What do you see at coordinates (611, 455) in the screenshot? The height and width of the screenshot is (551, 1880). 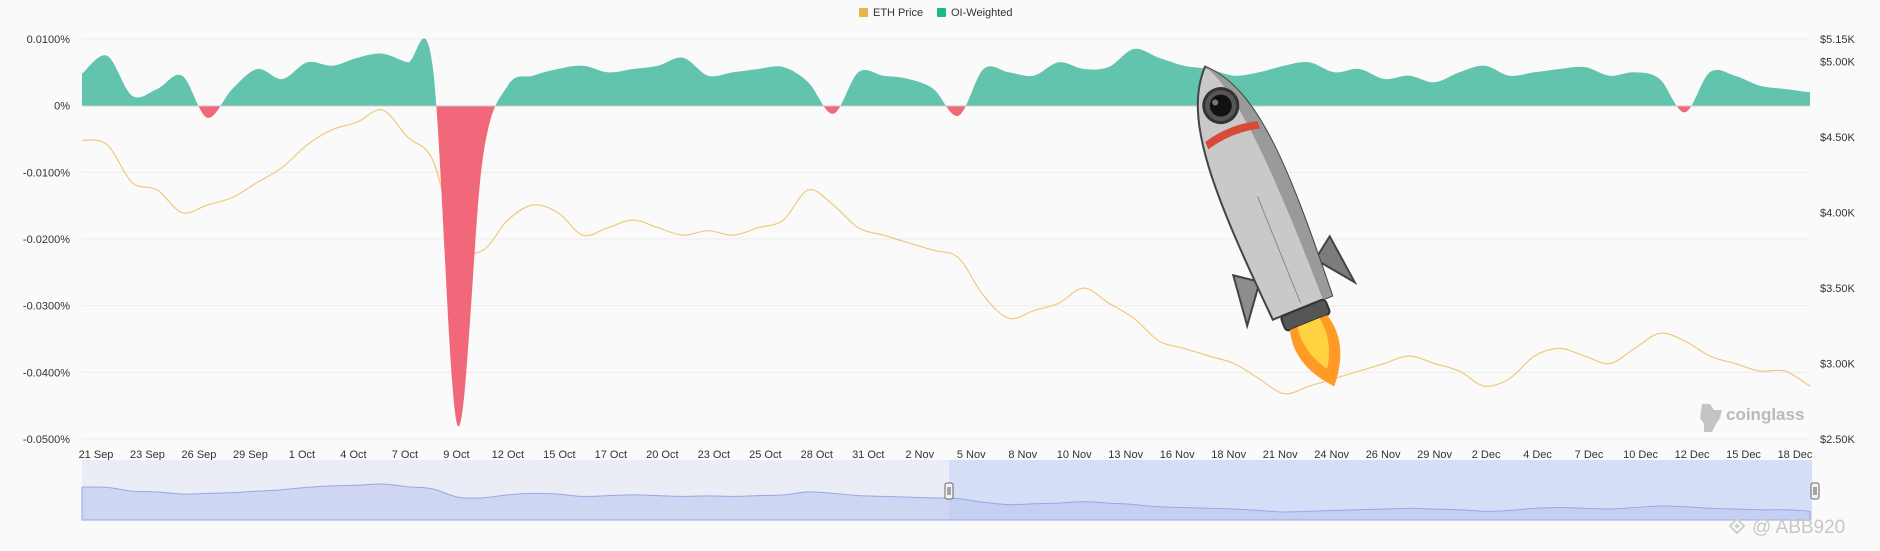 I see `x-tick-label: 17 Oct` at bounding box center [611, 455].